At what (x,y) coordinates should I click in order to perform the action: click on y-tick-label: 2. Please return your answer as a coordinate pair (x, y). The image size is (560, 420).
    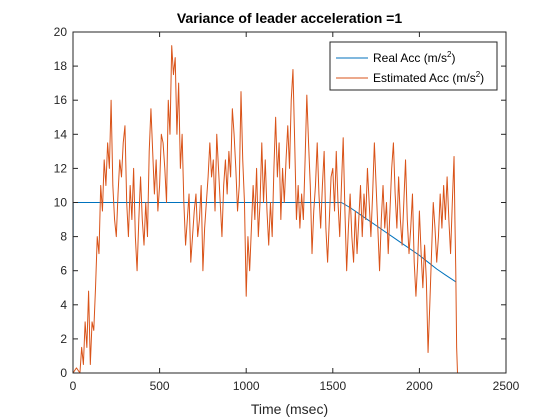
    Looking at the image, I should click on (63, 339).